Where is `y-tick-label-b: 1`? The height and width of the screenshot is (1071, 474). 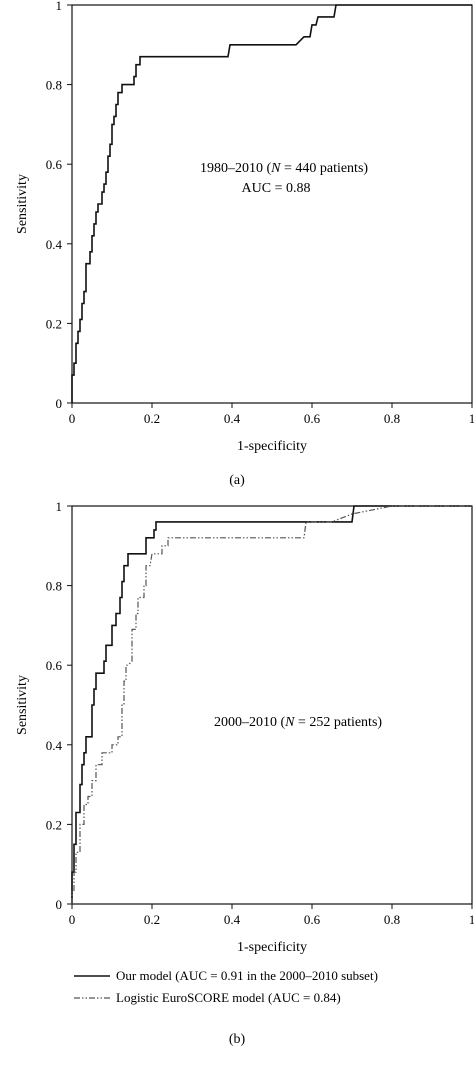 y-tick-label-b: 1 is located at coordinates (59, 506).